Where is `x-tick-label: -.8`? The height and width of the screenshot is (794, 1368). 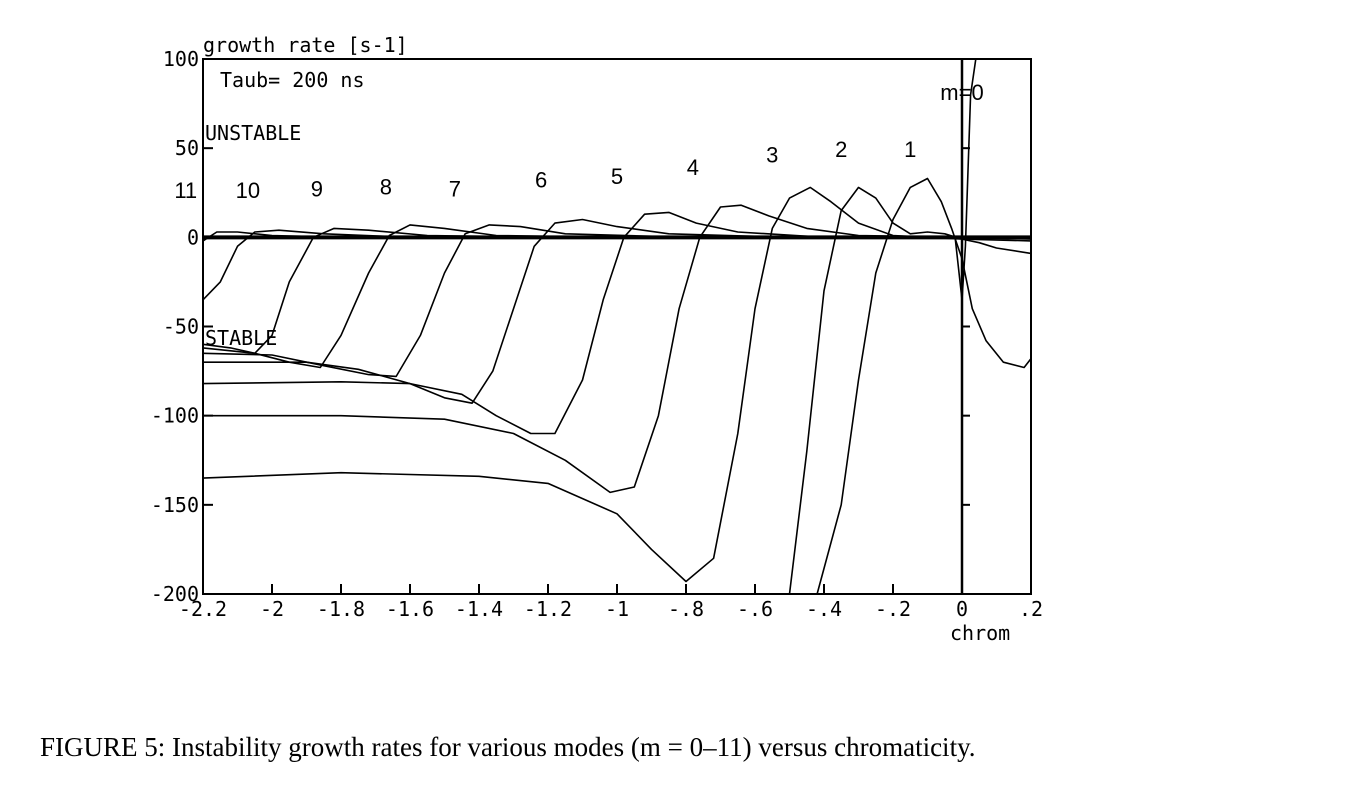
x-tick-label: -.8 is located at coordinates (686, 609).